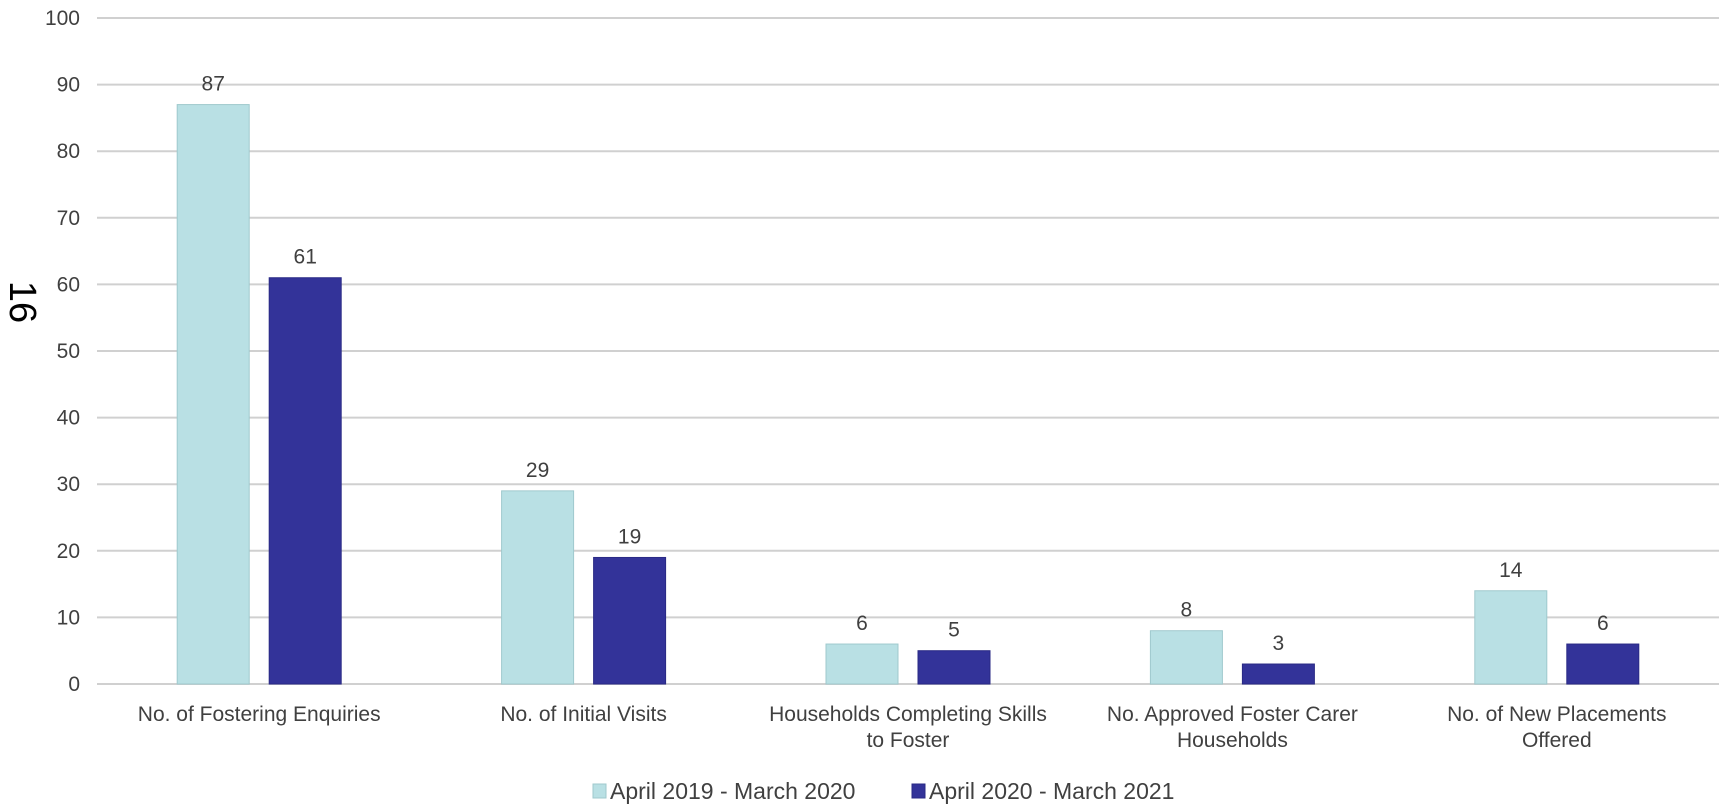 The image size is (1719, 808). Describe the element at coordinates (68, 617) in the screenshot. I see `y-tick-label: 10` at that location.